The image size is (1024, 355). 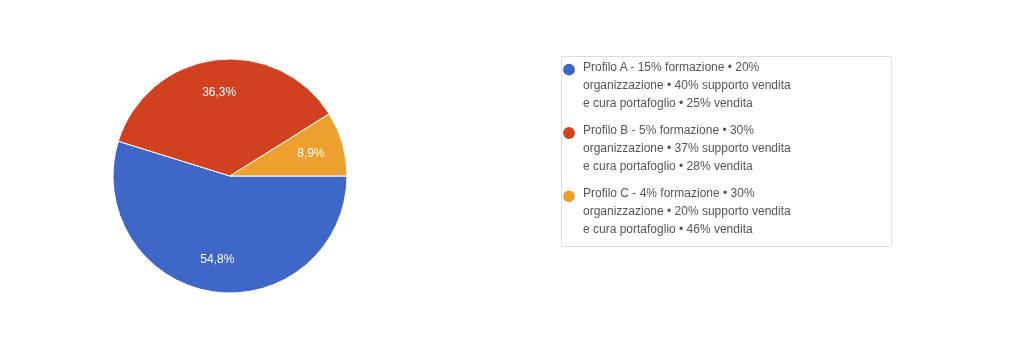 I want to click on legend-label: Profilo C - 4% formazione • 30% organizzazione • 20% supporto vendita e cura portafoglio • 46% vendita, so click(x=687, y=211).